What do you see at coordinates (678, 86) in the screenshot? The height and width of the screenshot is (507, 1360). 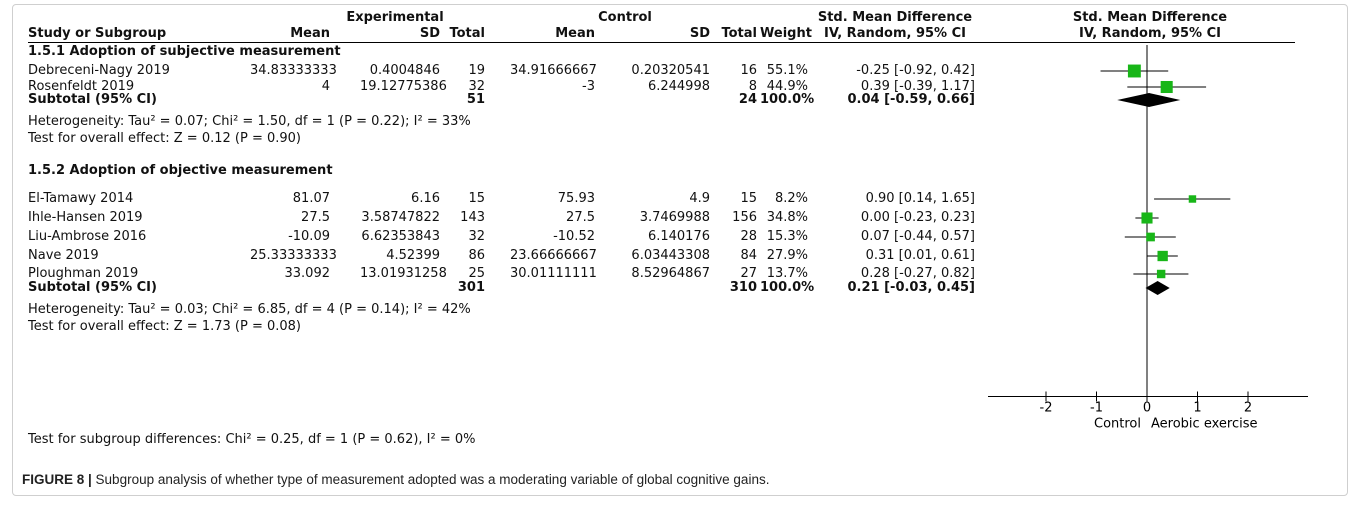 I see `study-sd-c: 6.244998` at bounding box center [678, 86].